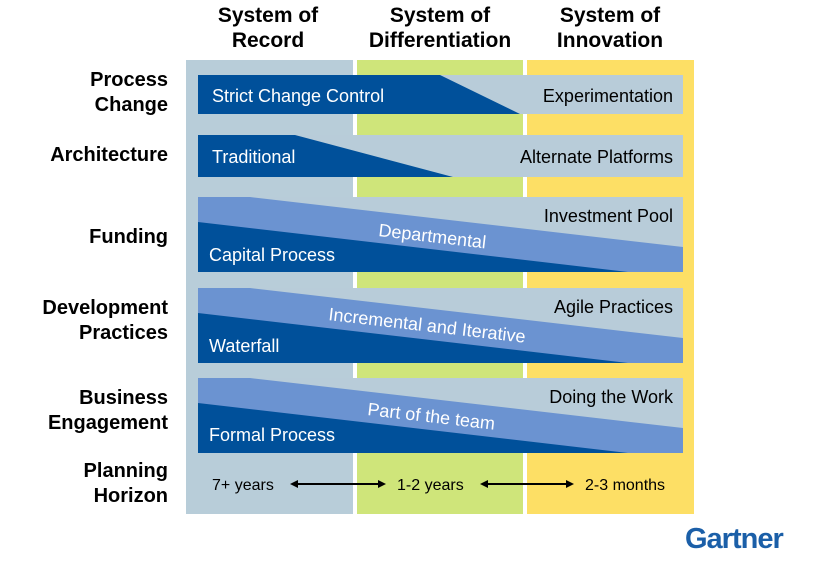 The height and width of the screenshot is (561, 815). Describe the element at coordinates (440, 94) in the screenshot. I see `bar-process-change: Strict Change Control Experimentation` at that location.